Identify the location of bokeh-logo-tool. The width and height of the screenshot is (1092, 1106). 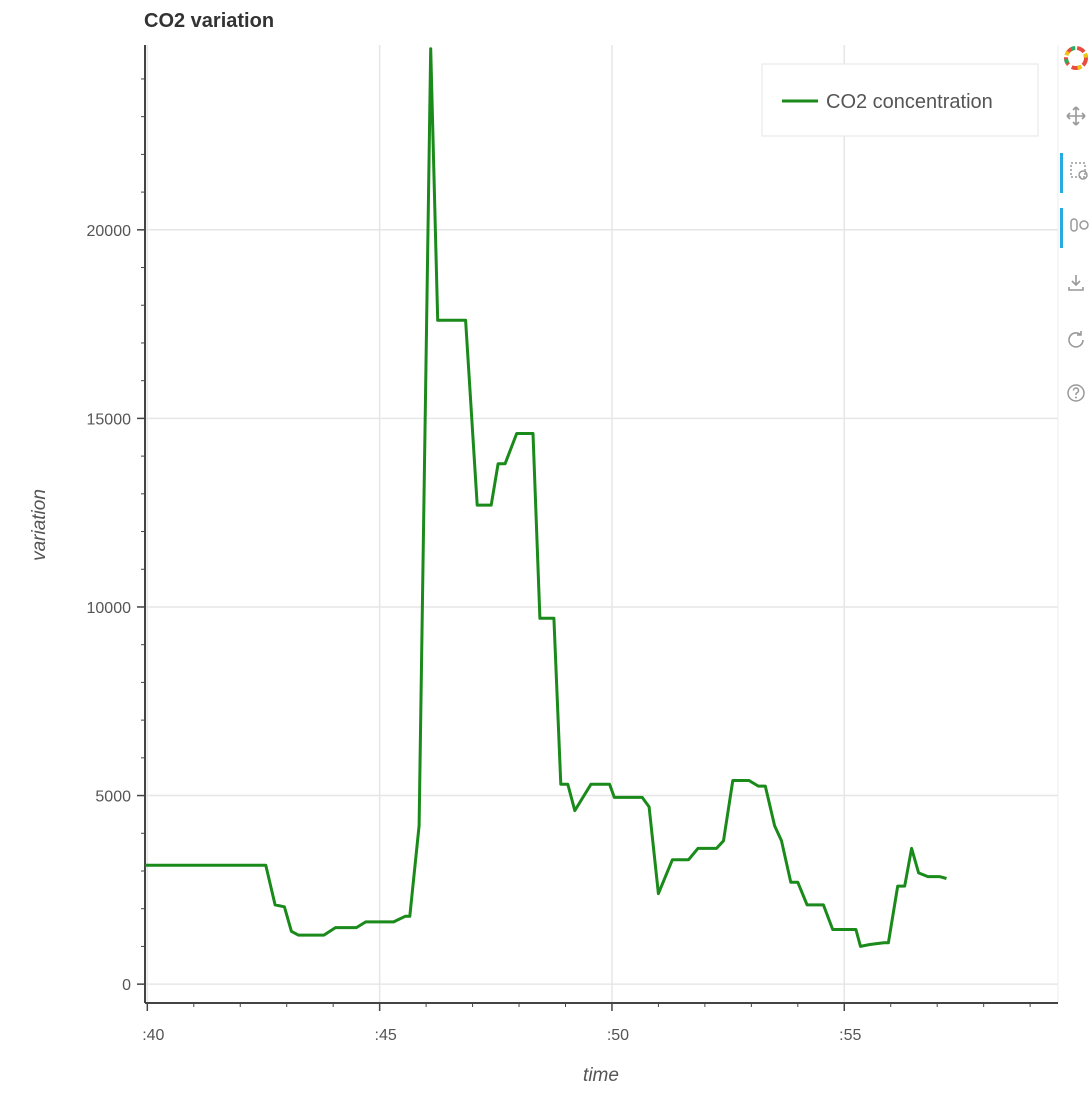
(1076, 60).